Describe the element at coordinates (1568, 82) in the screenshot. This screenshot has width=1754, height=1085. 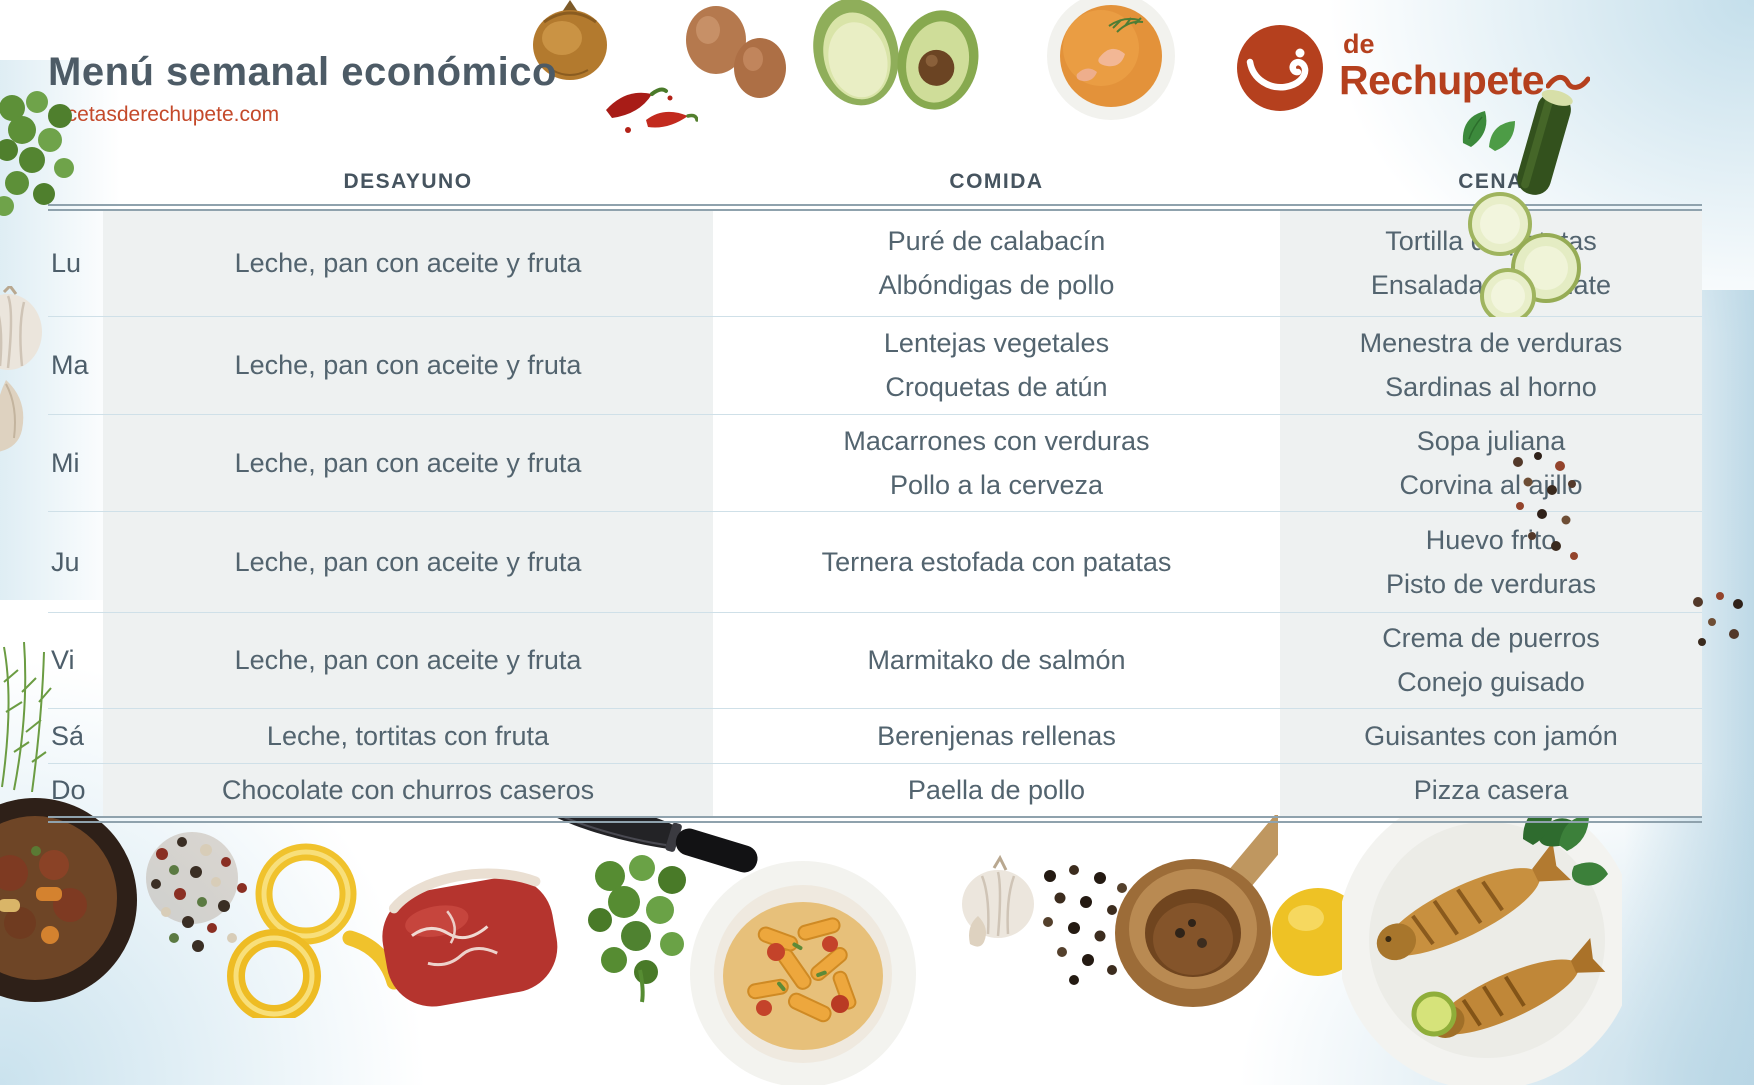
I see `flourish-icon` at that location.